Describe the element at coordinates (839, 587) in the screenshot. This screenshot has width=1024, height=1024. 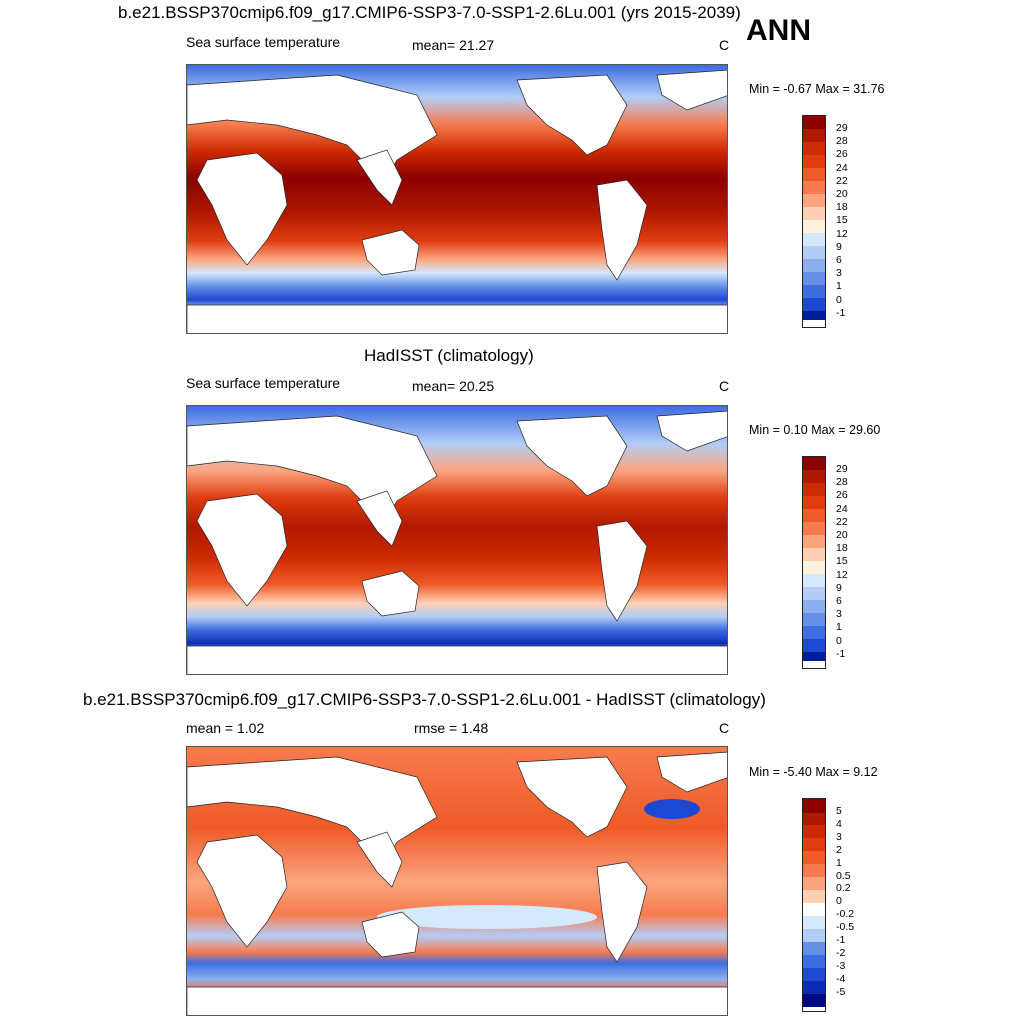
I see `panel-2-colorbar-tick: 9` at that location.